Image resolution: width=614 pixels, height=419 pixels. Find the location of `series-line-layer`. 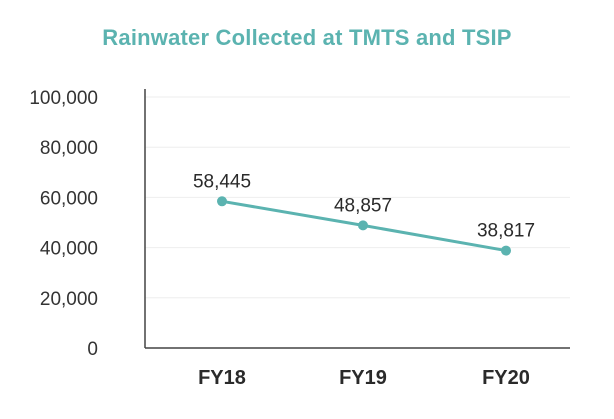

series-line-layer is located at coordinates (364, 226).